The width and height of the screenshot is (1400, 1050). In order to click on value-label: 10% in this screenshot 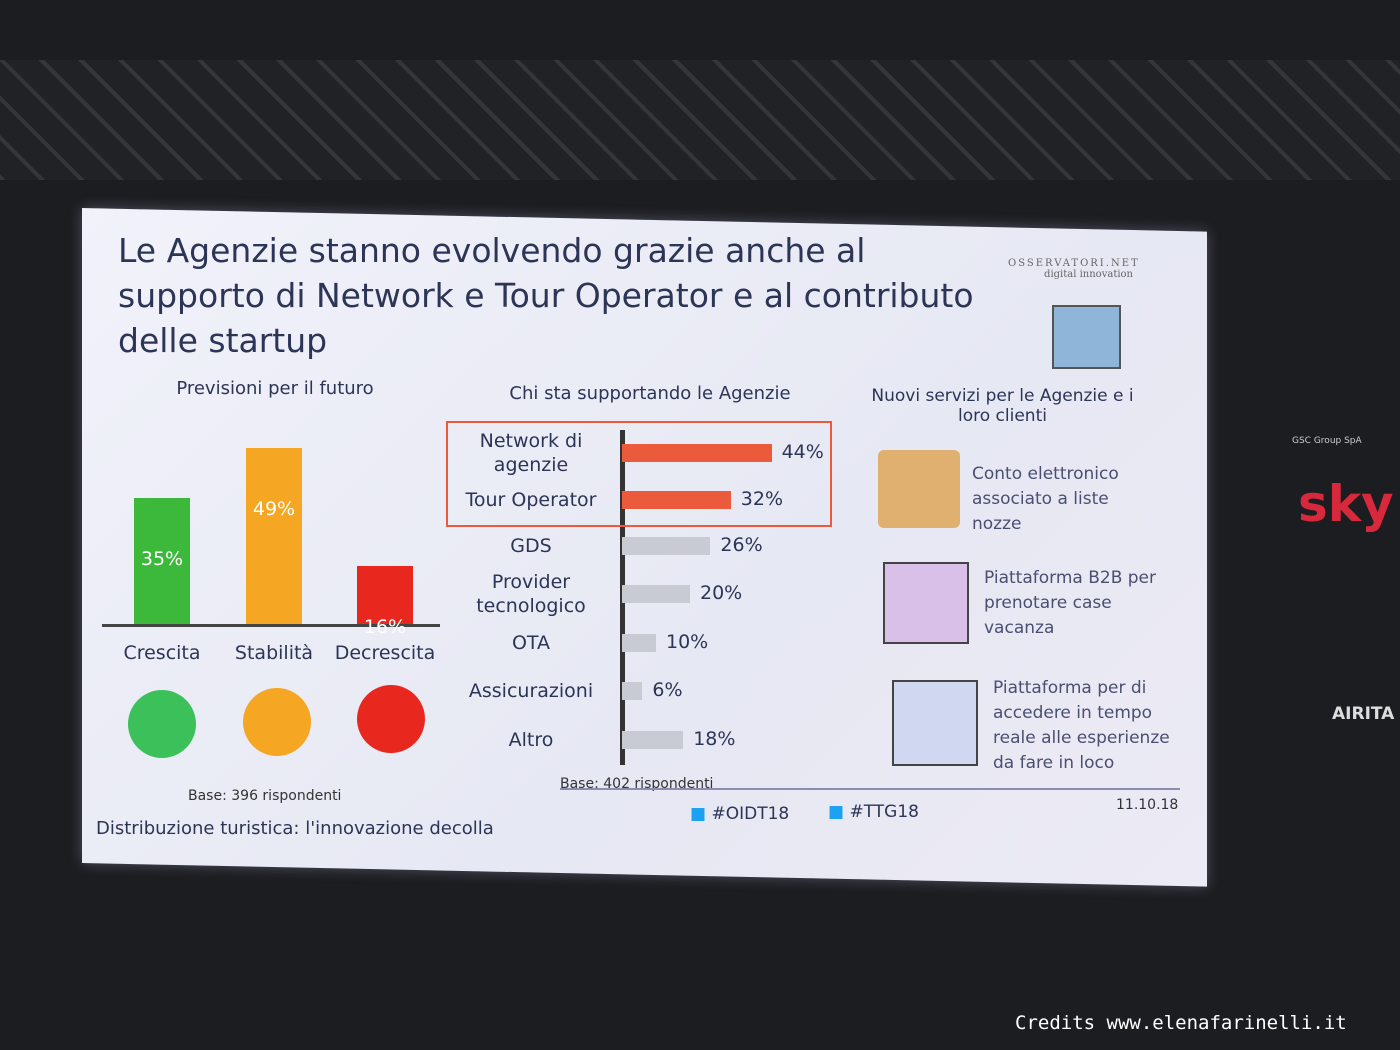, I will do `click(687, 642)`.